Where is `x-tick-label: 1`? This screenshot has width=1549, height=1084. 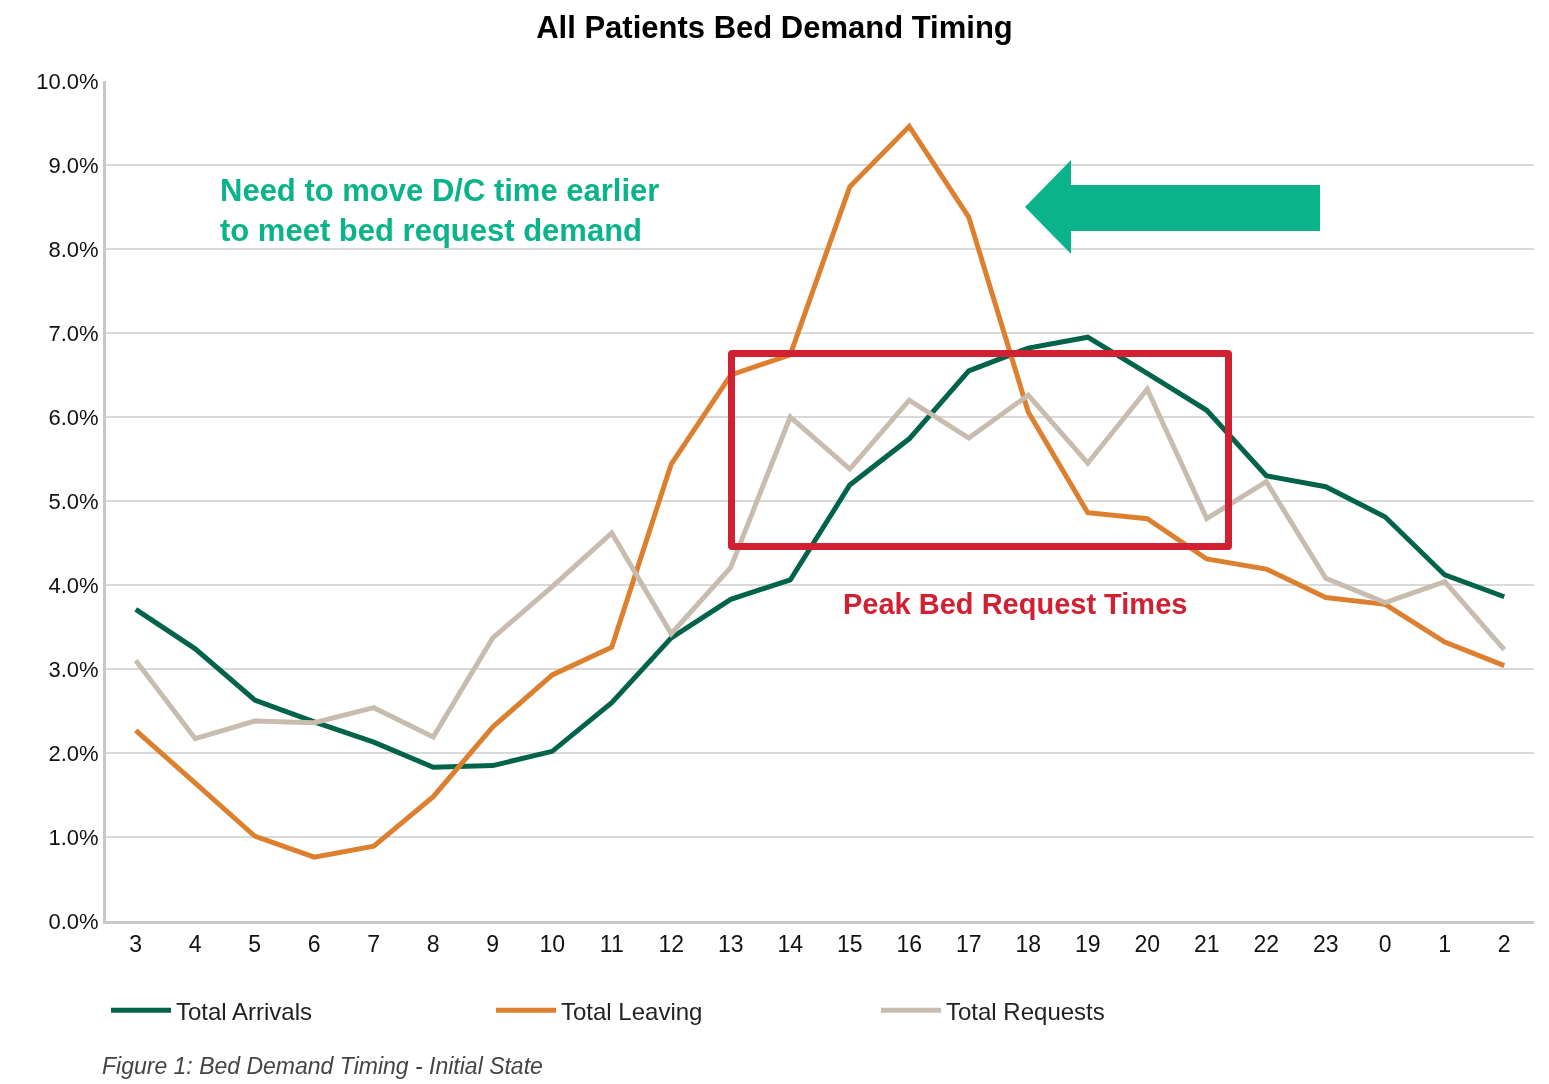
x-tick-label: 1 is located at coordinates (1445, 943).